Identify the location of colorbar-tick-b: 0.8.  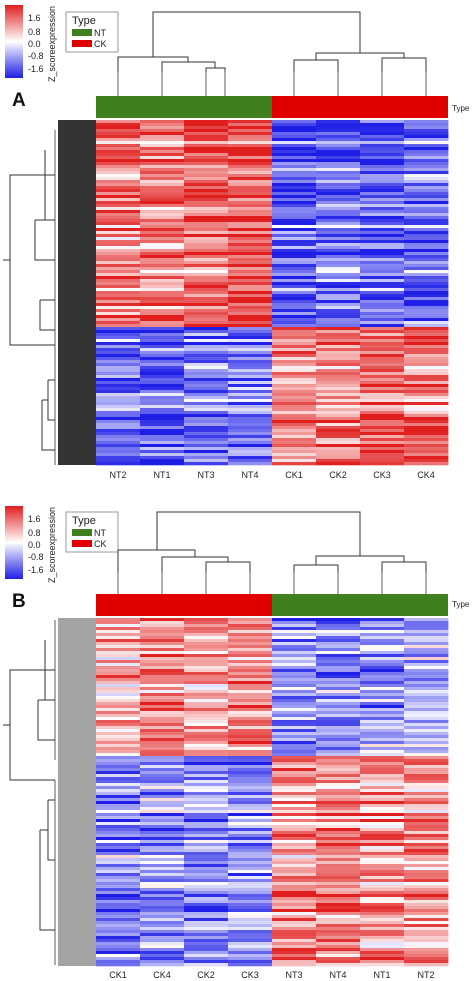
(34, 533).